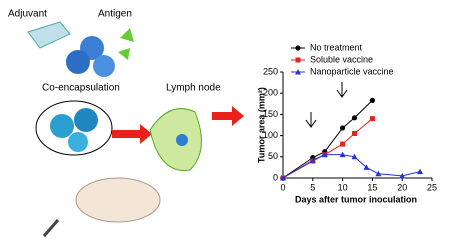 Image resolution: width=474 pixels, height=248 pixels. I want to click on x-tick-label: 0, so click(282, 187).